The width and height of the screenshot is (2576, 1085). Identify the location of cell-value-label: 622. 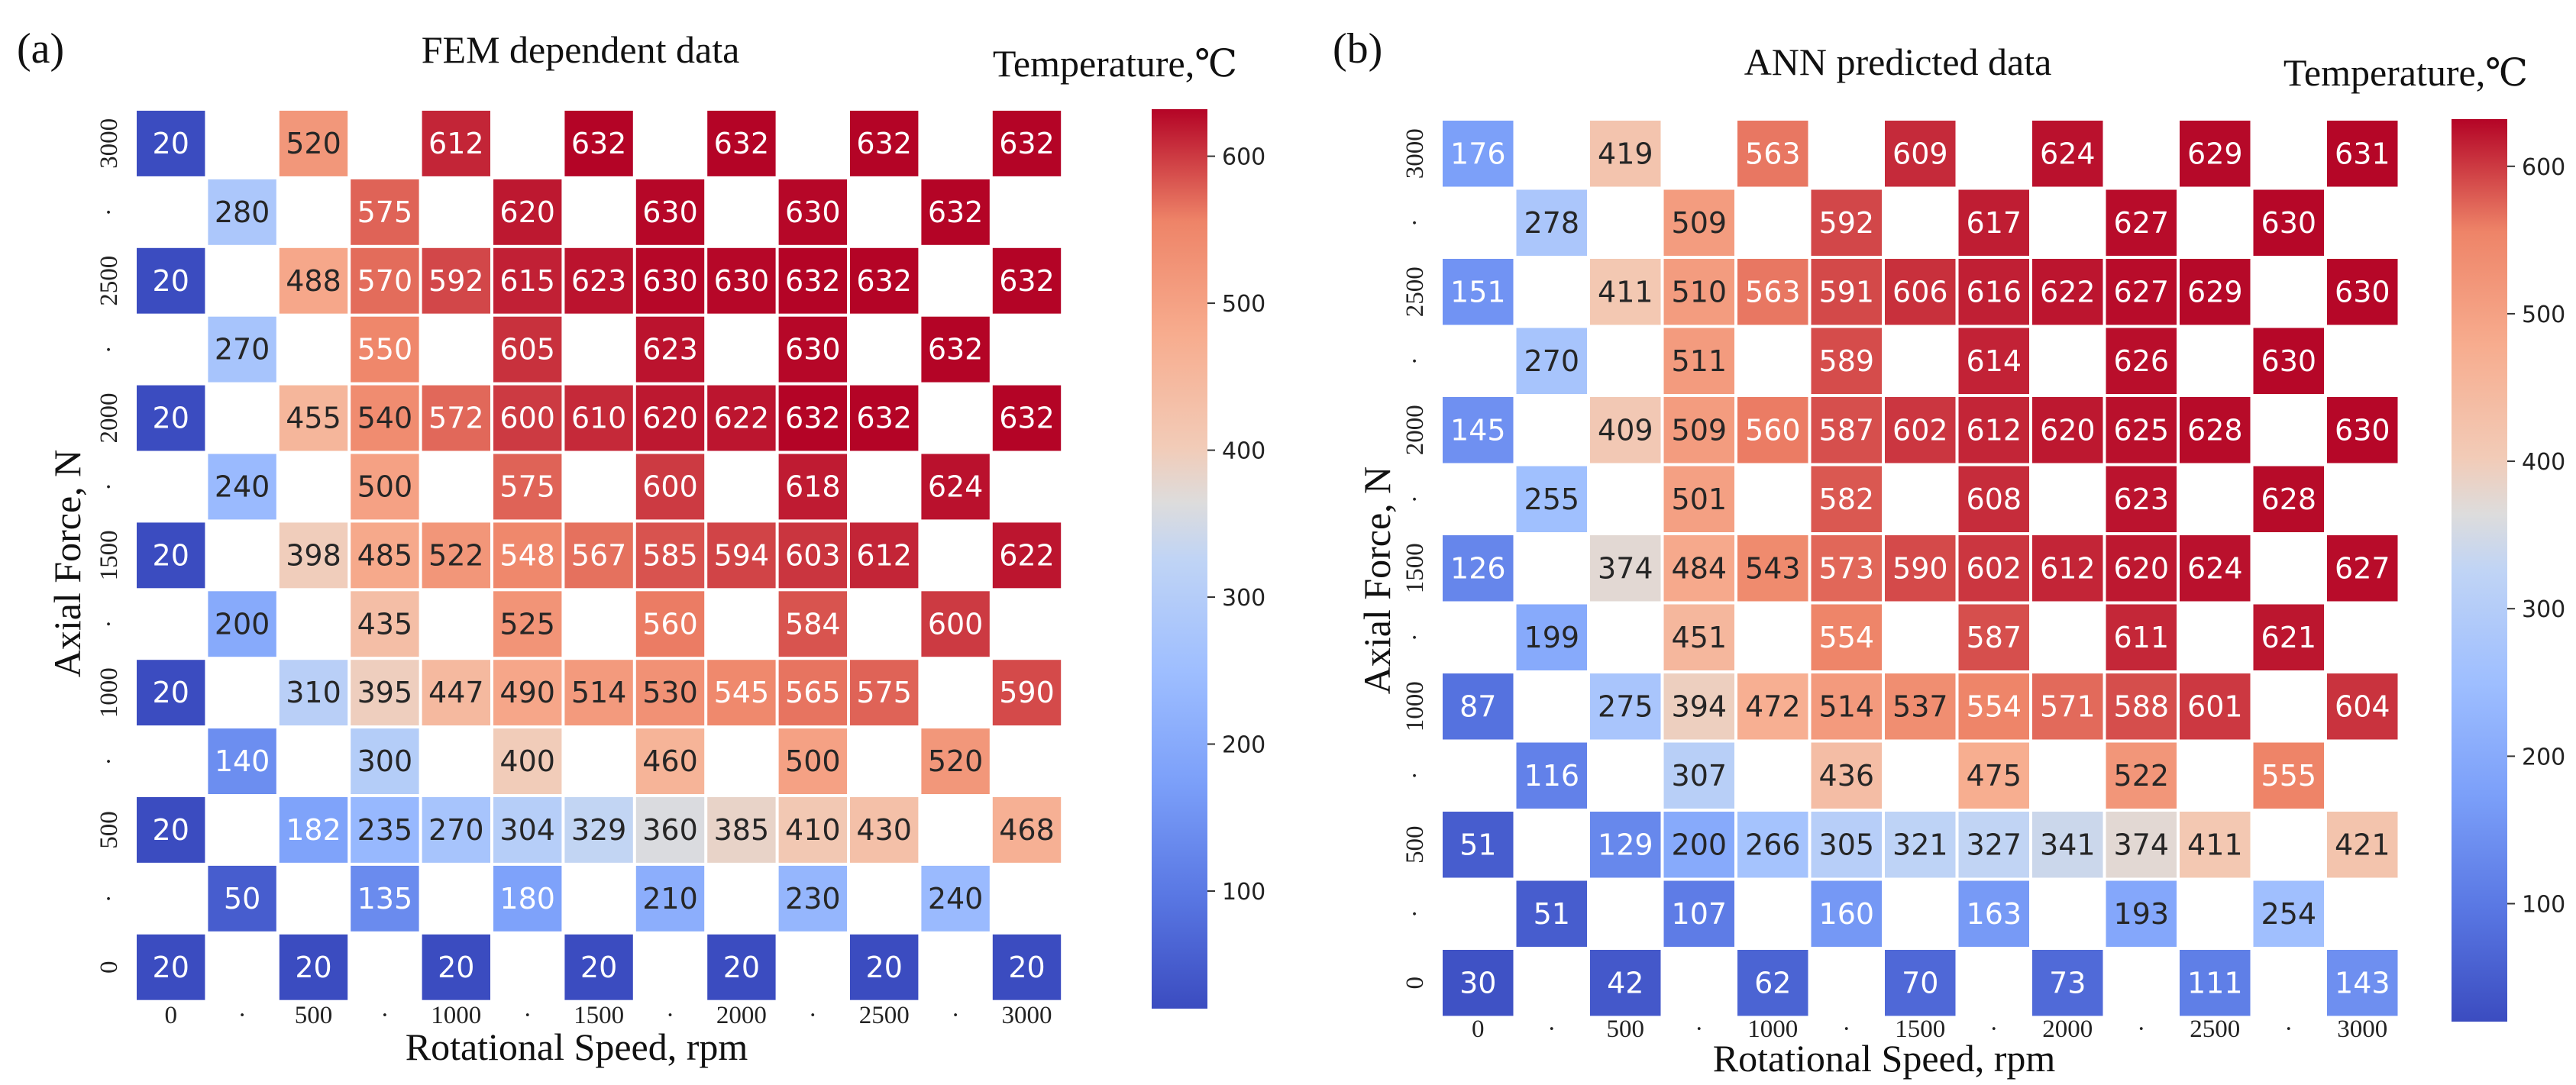
(2068, 291).